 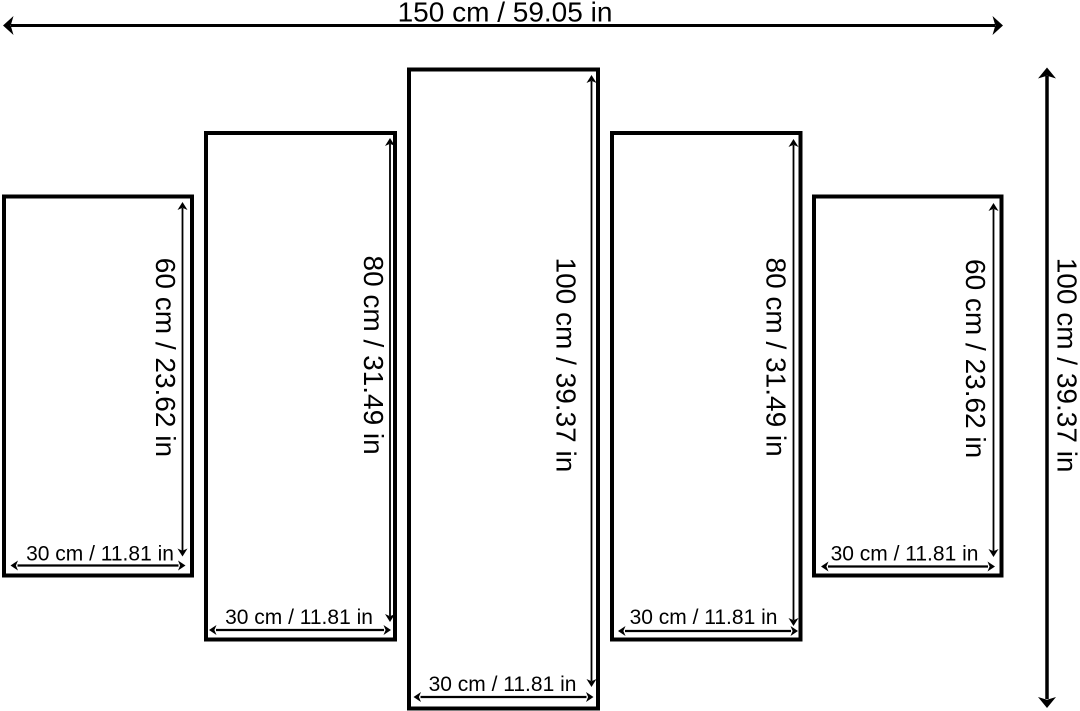 I want to click on svg-text: 150 cm / 59.05 in, so click(x=505, y=14).